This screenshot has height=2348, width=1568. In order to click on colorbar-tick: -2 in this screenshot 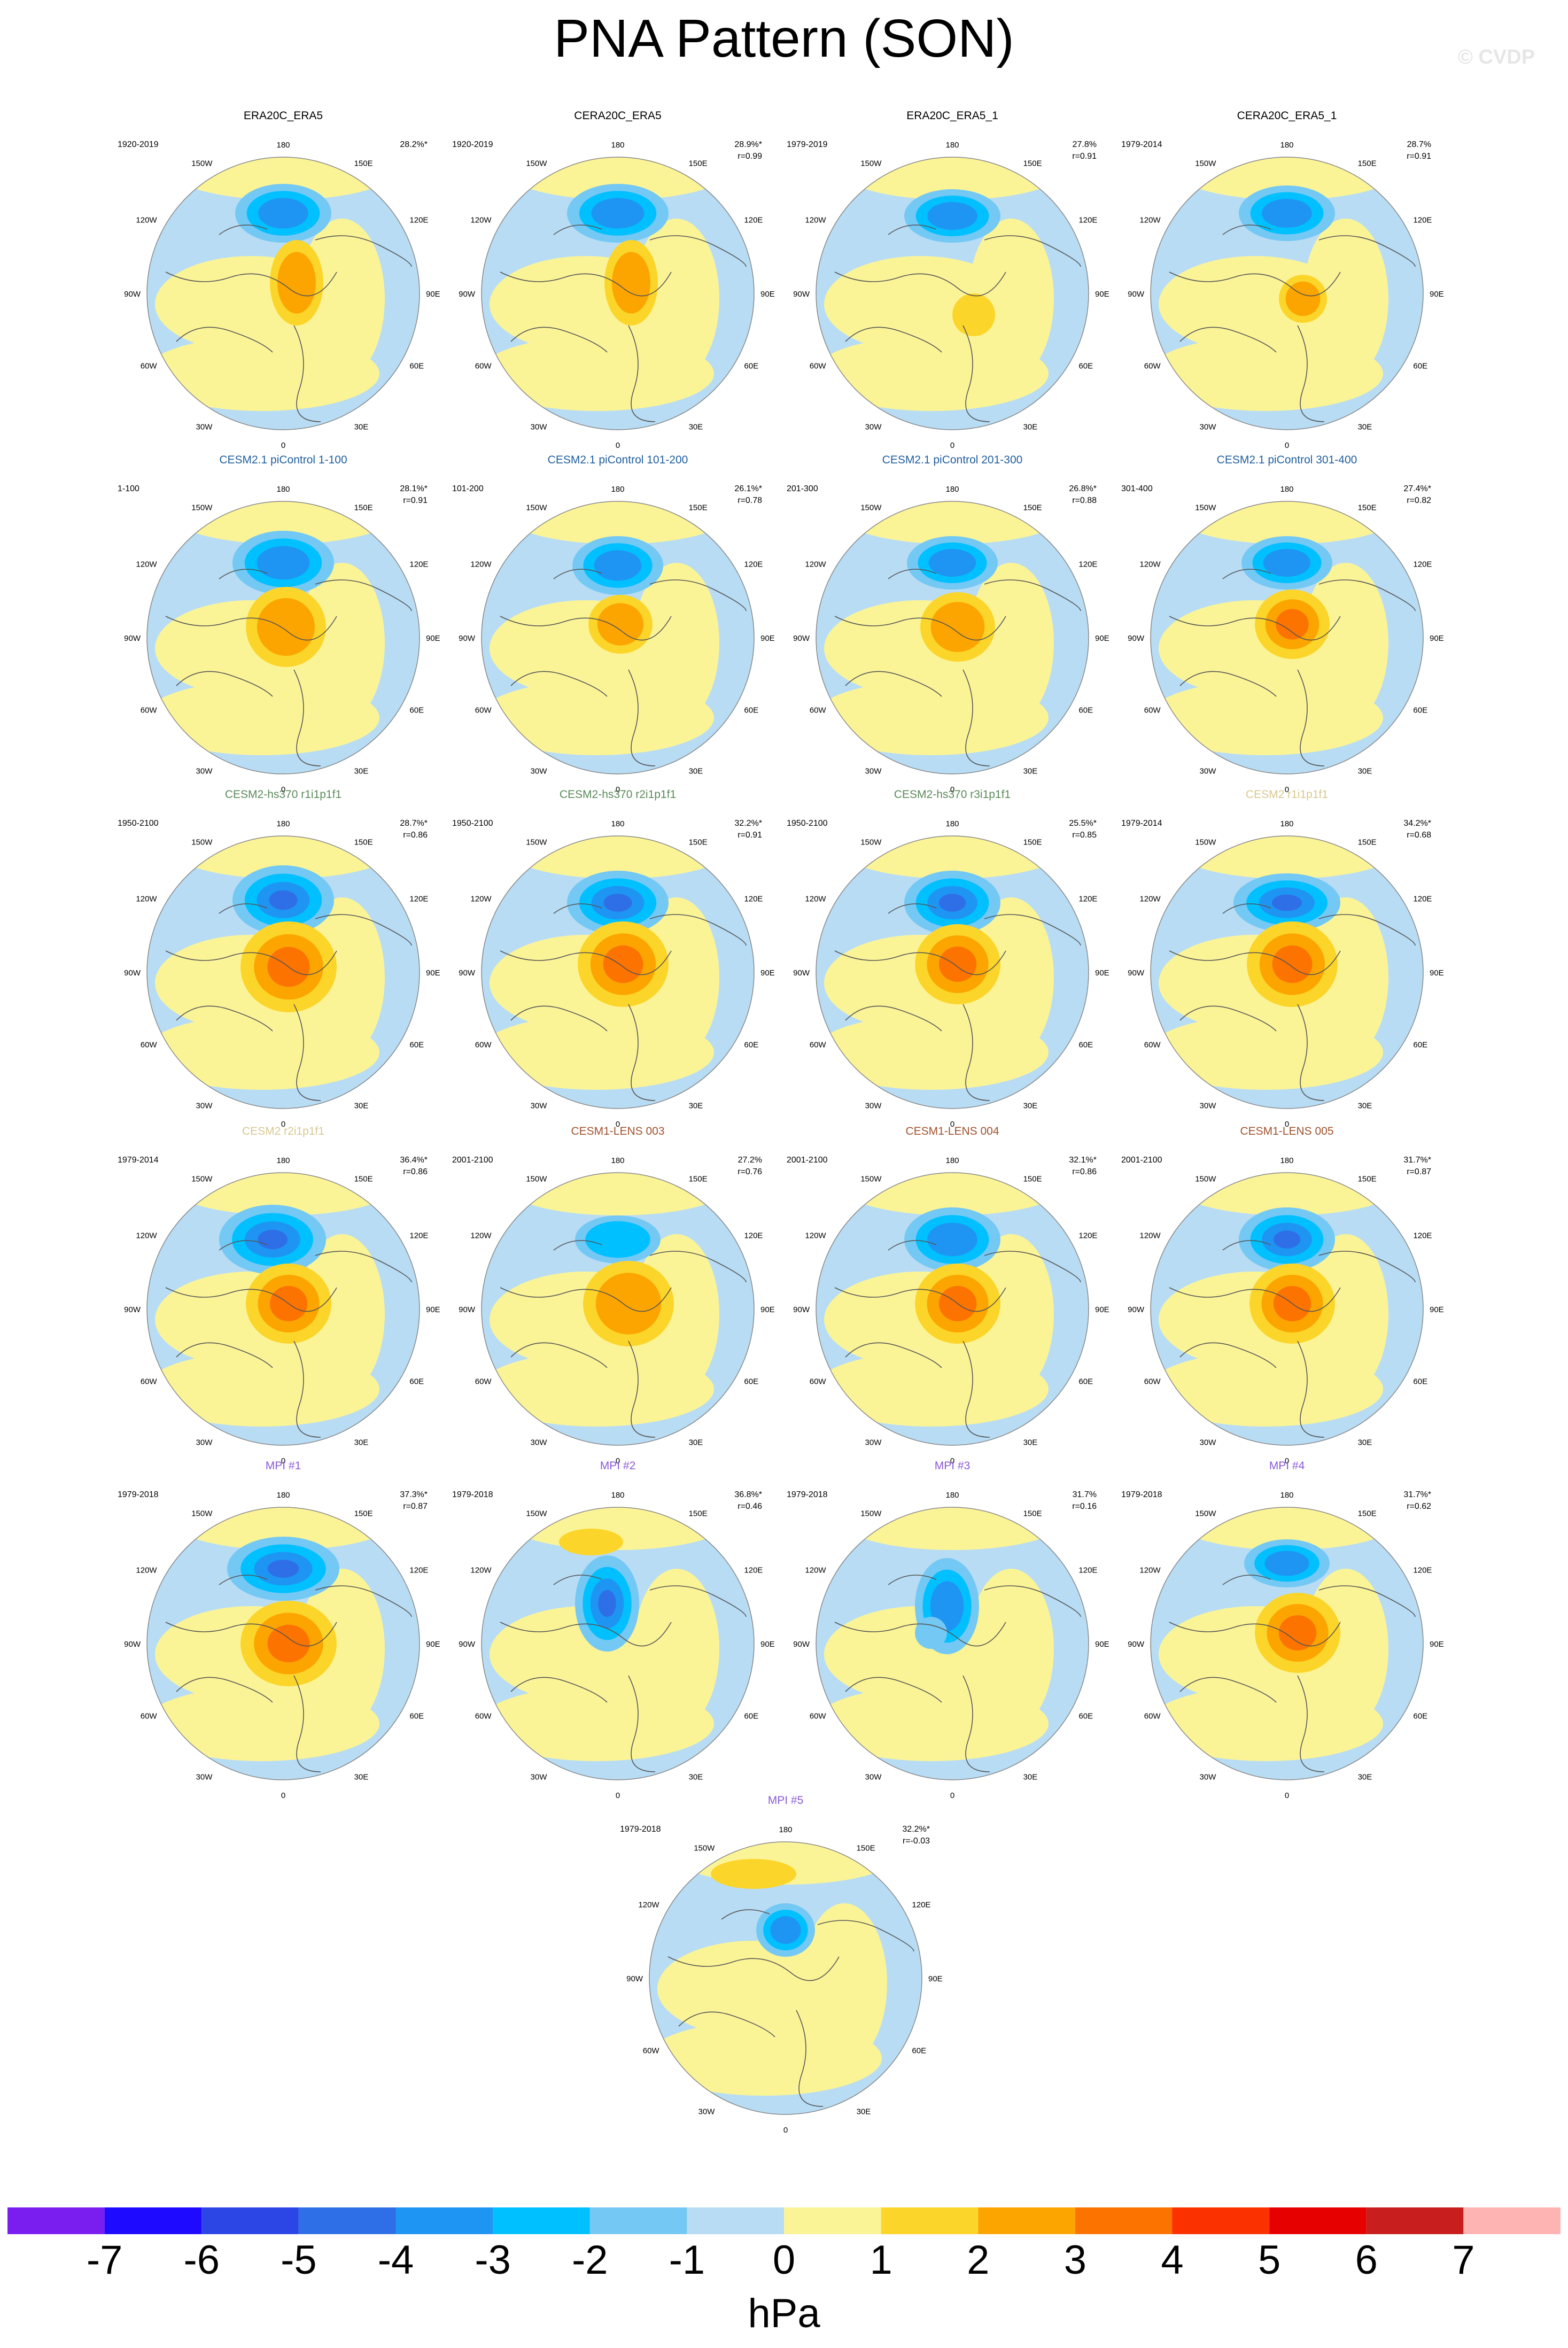, I will do `click(590, 2260)`.